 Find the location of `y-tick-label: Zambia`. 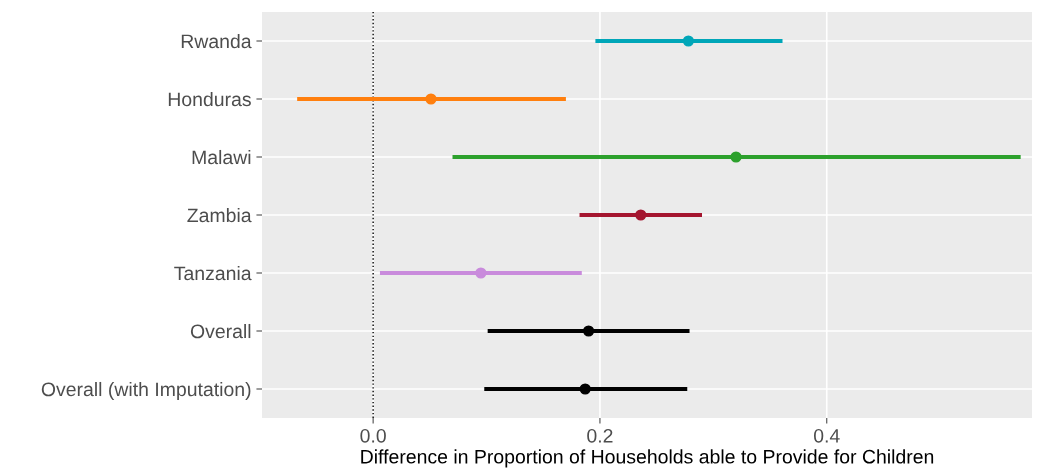

y-tick-label: Zambia is located at coordinates (219, 215).